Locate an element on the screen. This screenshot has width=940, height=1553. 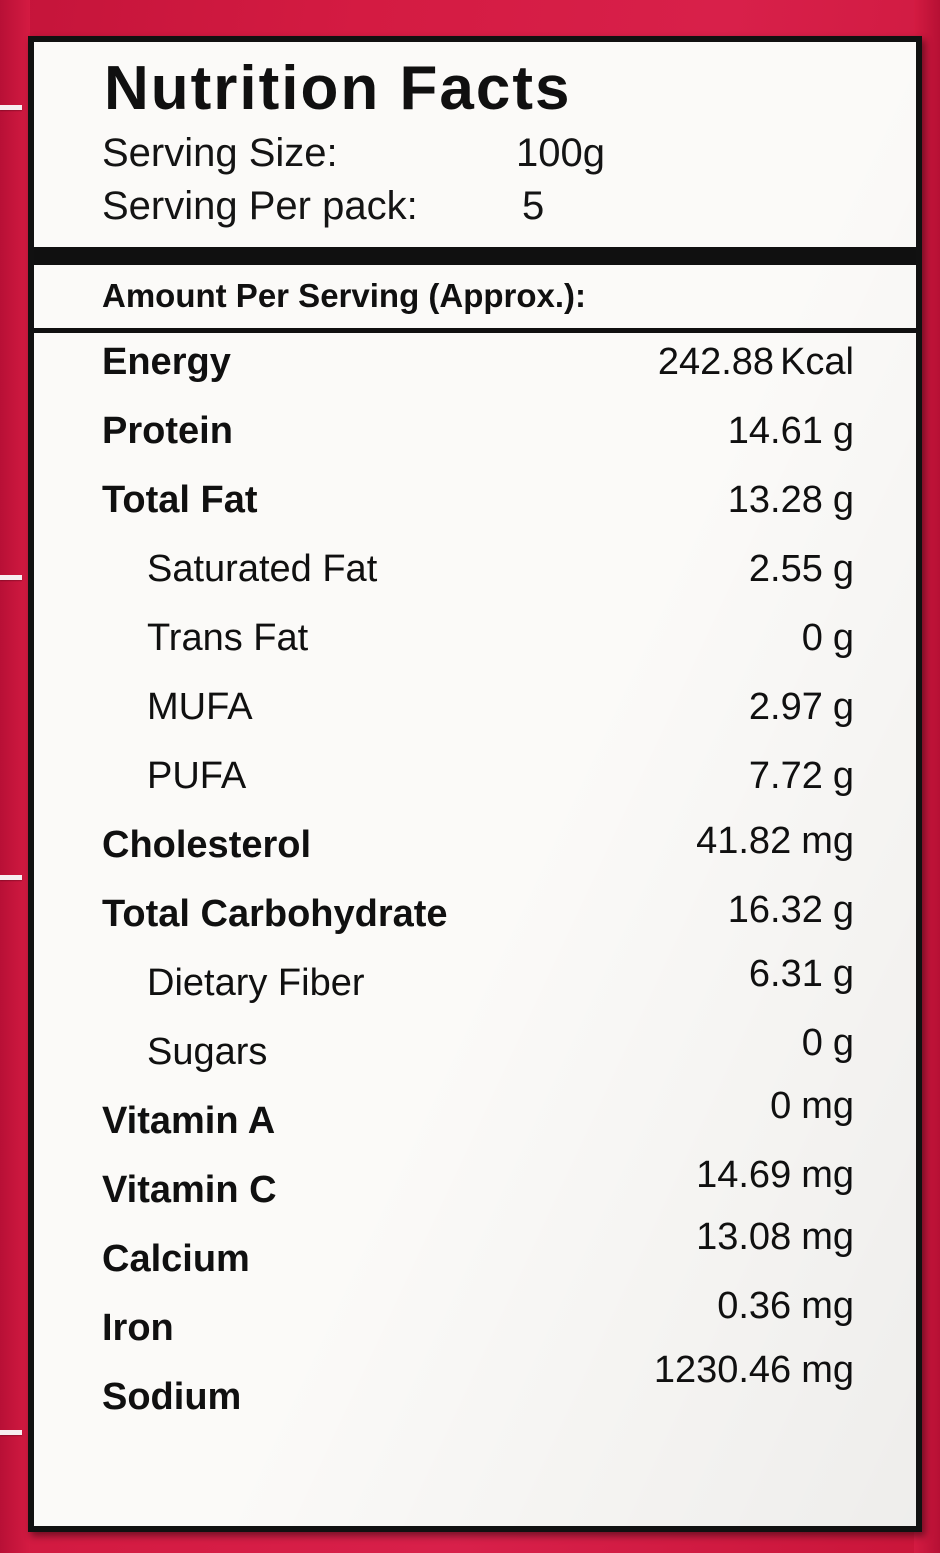
serving-size-value: 100g is located at coordinates (560, 153).